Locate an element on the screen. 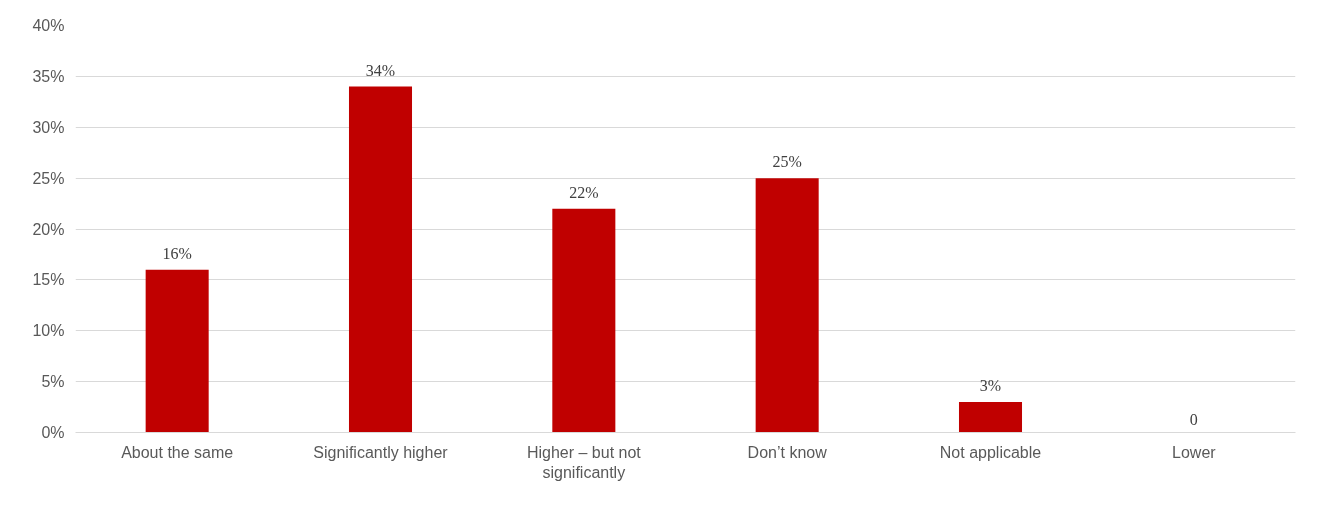 This screenshot has width=1324, height=516. data-label: 22% is located at coordinates (584, 192).